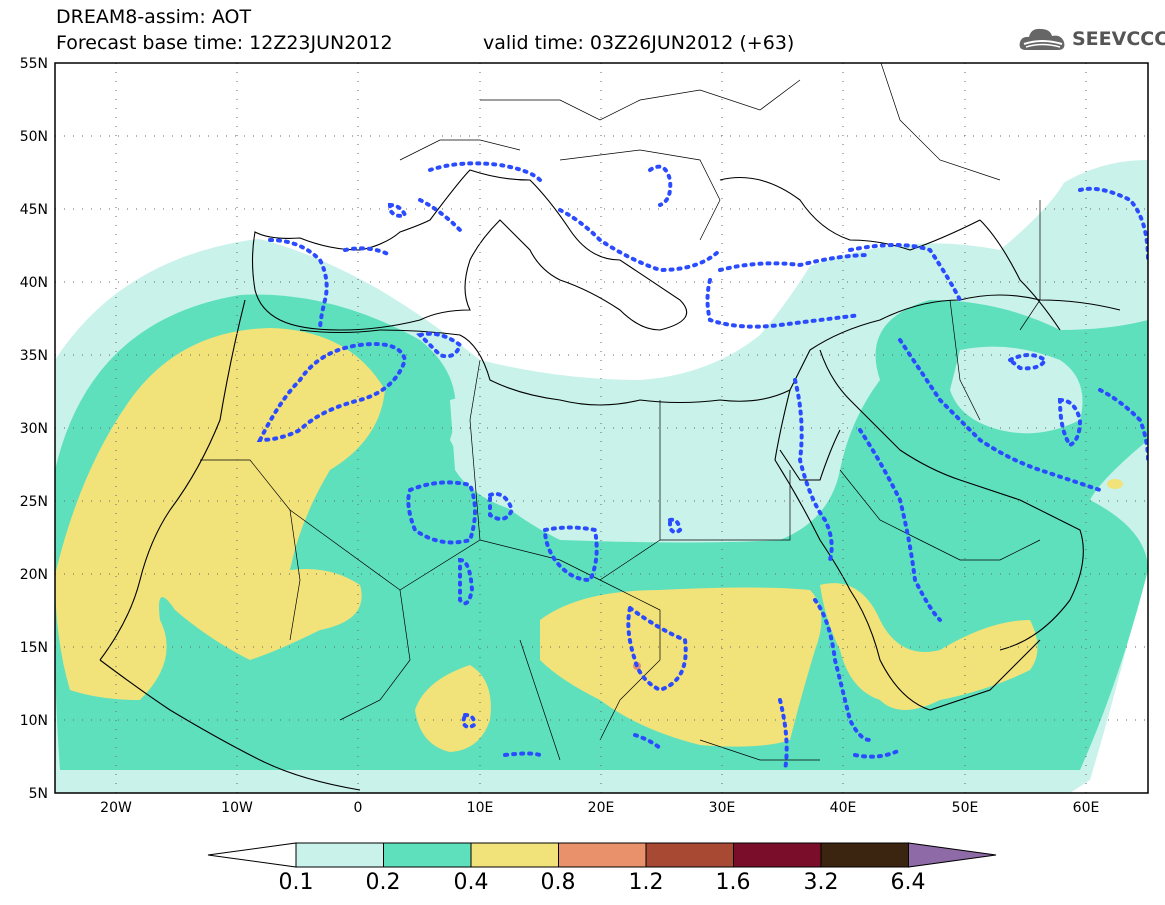  I want to click on colorbar-label: 0.8, so click(558, 882).